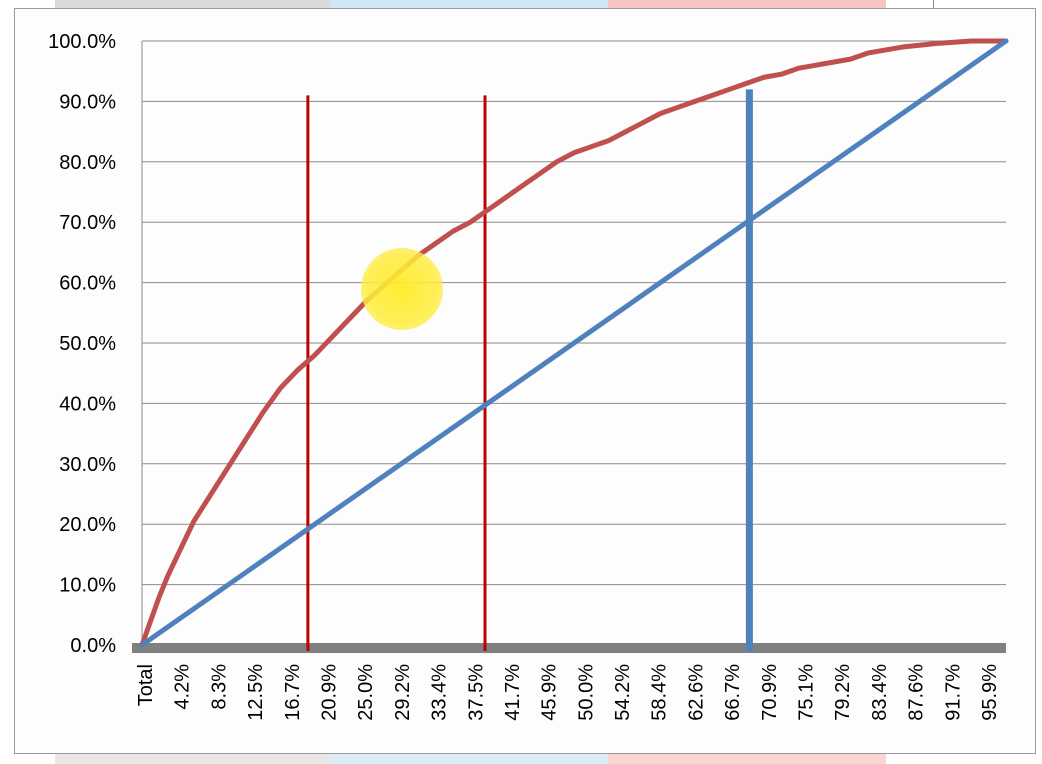 The image size is (1042, 764). I want to click on y-tick-label: 30.0%, so click(87, 465).